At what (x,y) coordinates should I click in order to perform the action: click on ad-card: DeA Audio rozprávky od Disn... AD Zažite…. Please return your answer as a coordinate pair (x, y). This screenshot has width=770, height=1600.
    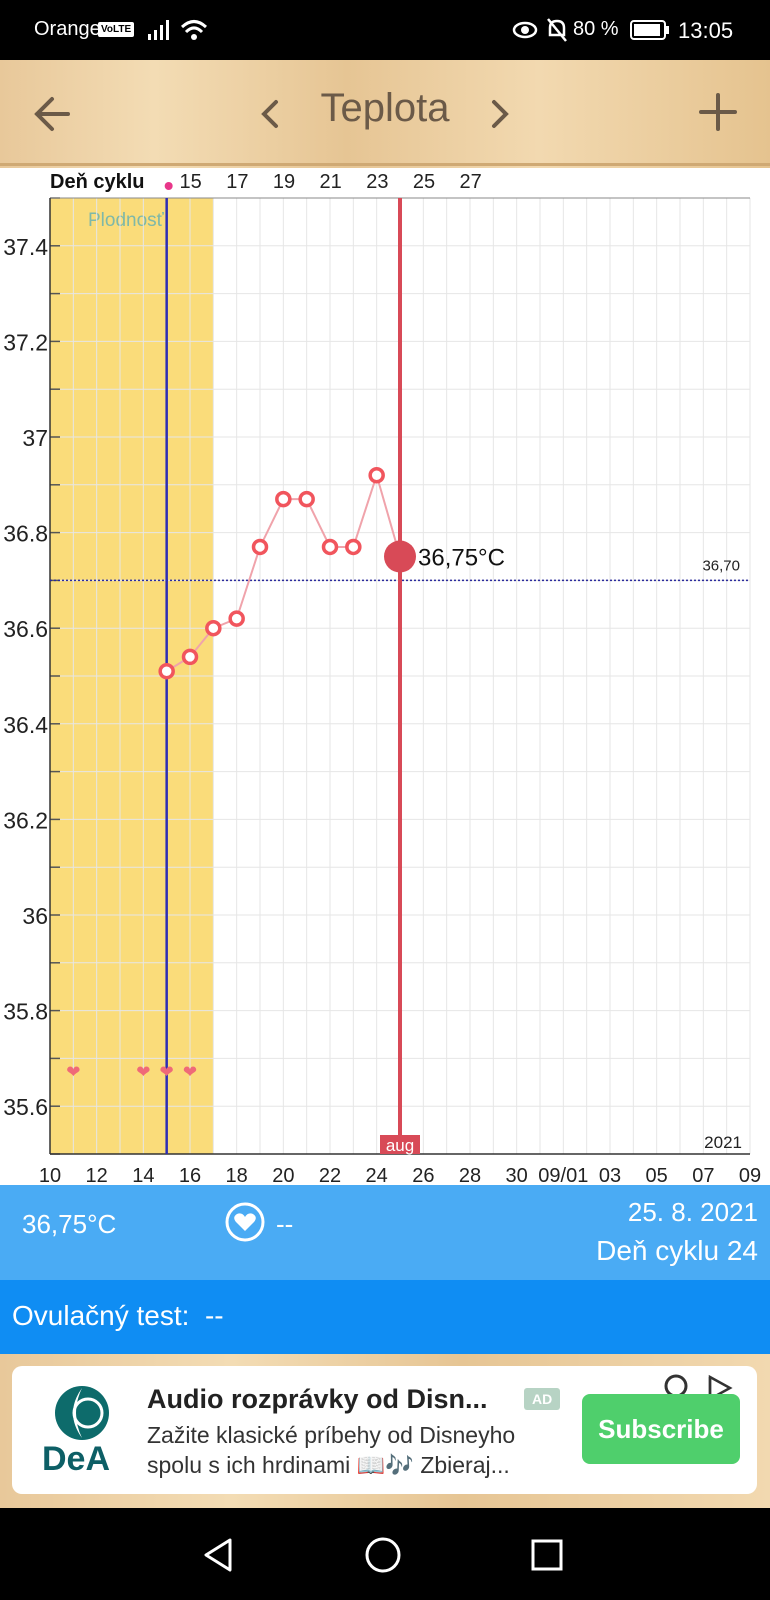
    Looking at the image, I should click on (384, 1430).